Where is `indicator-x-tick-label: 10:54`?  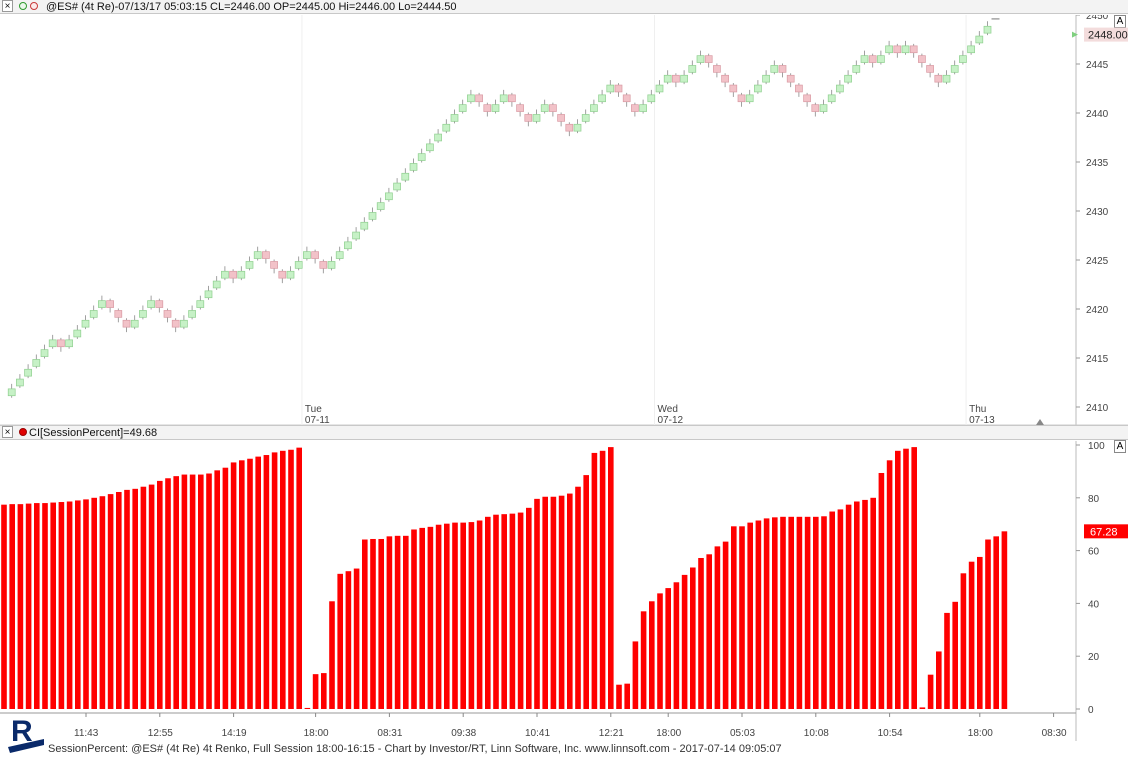
indicator-x-tick-label: 10:54 is located at coordinates (890, 733).